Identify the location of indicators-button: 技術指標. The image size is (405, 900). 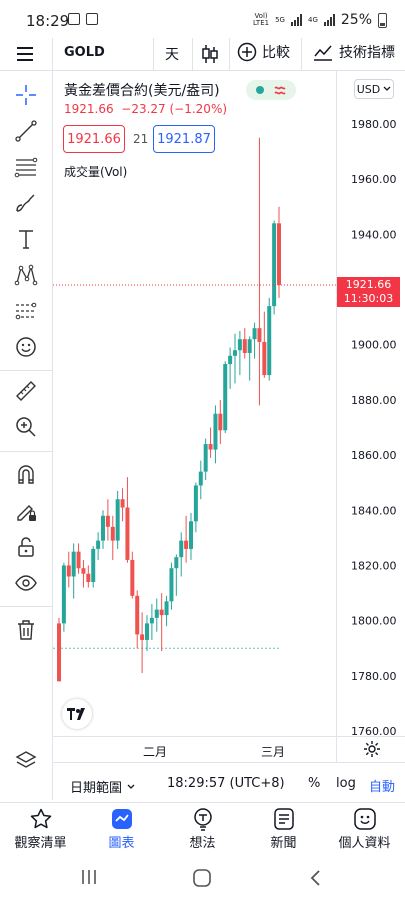
(353, 52).